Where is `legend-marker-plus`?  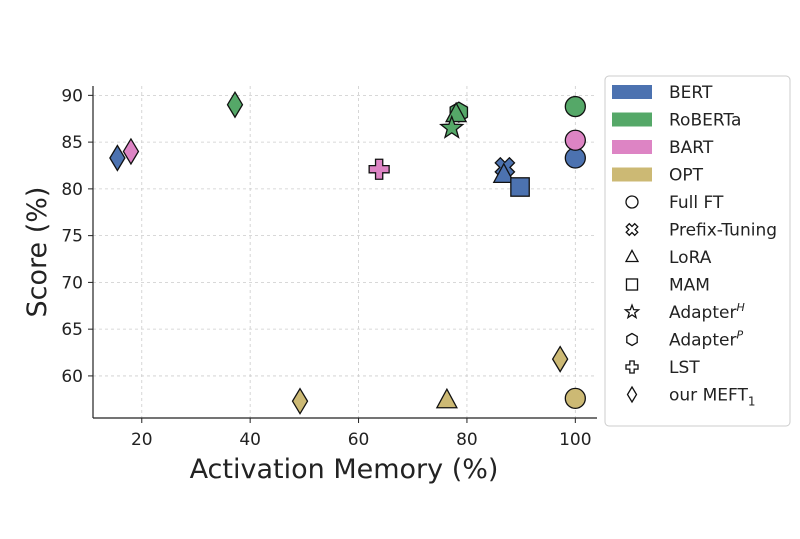
legend-marker-plus is located at coordinates (632, 367).